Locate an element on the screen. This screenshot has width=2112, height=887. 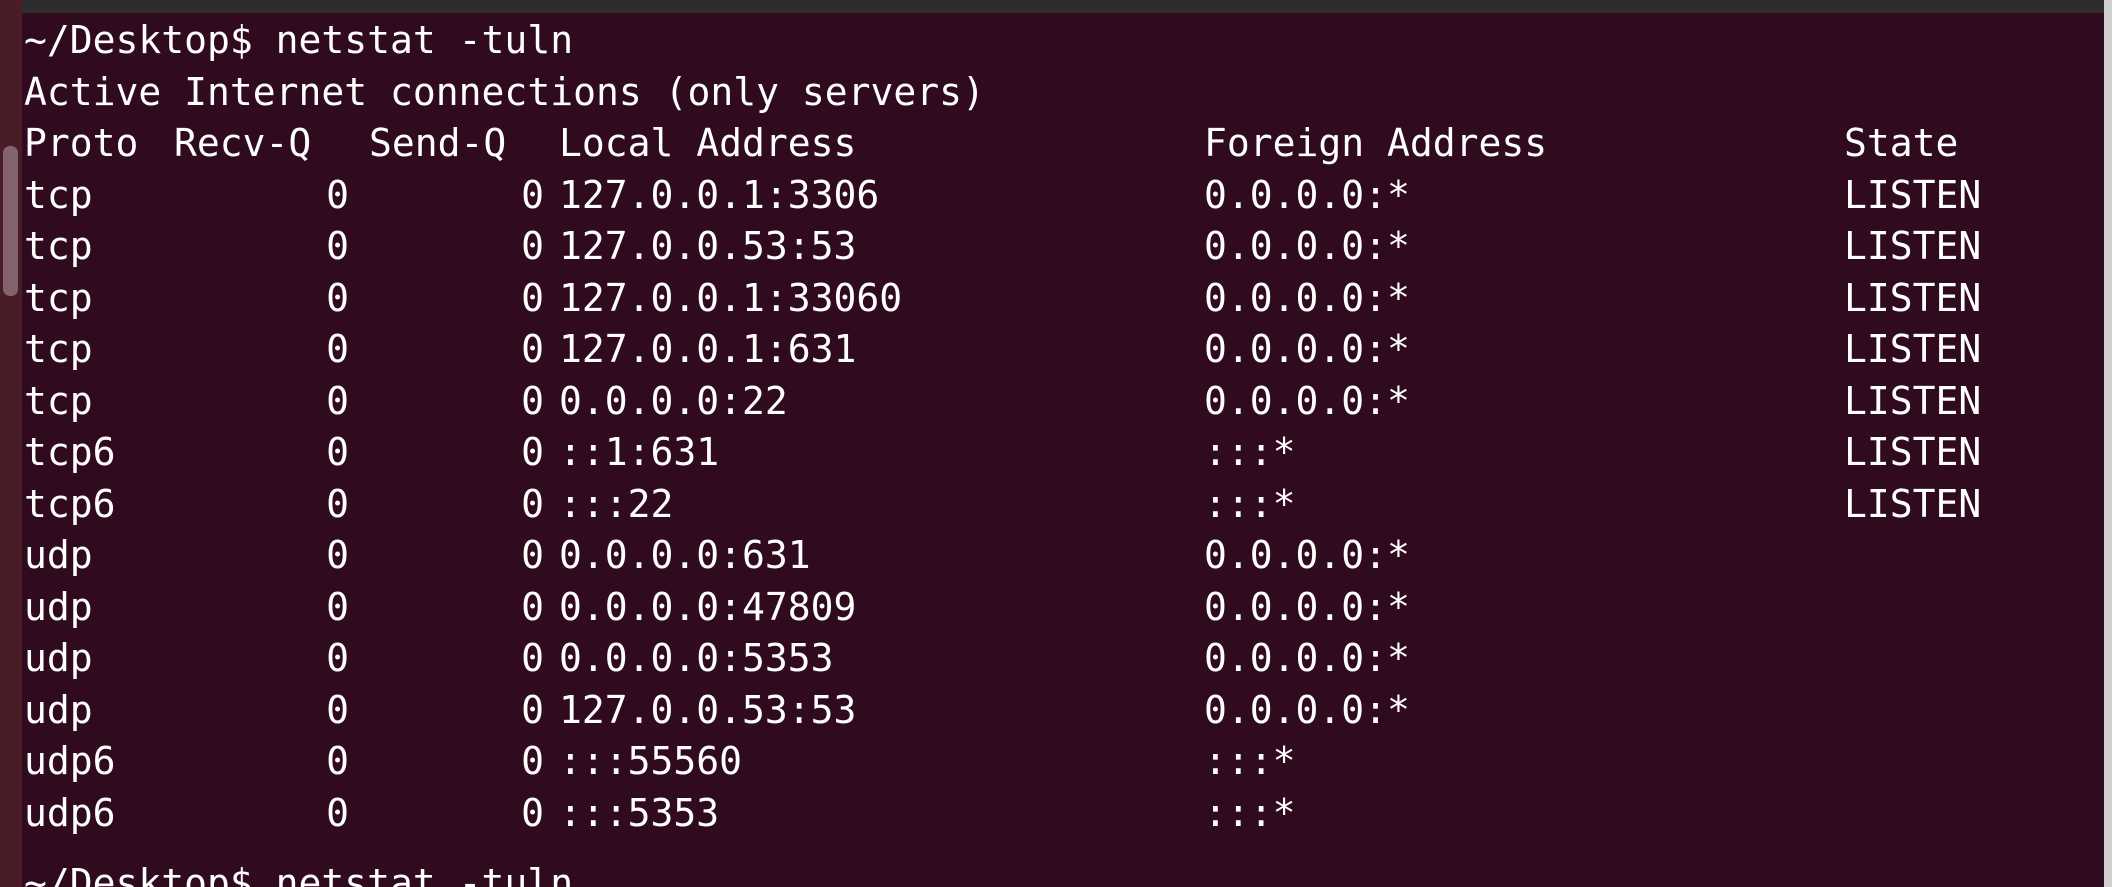
table-row: tcp 0 0 127.0.0.1:33060 0.0.0.0:* LISTEN is located at coordinates (1002, 299).